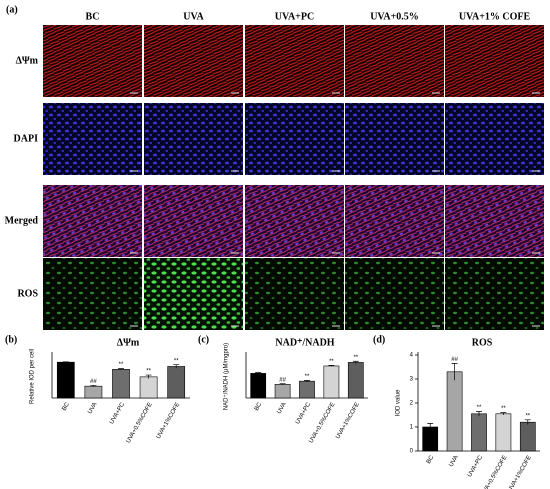 Image resolution: width=550 pixels, height=489 pixels. What do you see at coordinates (399, 402) in the screenshot?
I see `y-axis-label: IOD value` at bounding box center [399, 402].